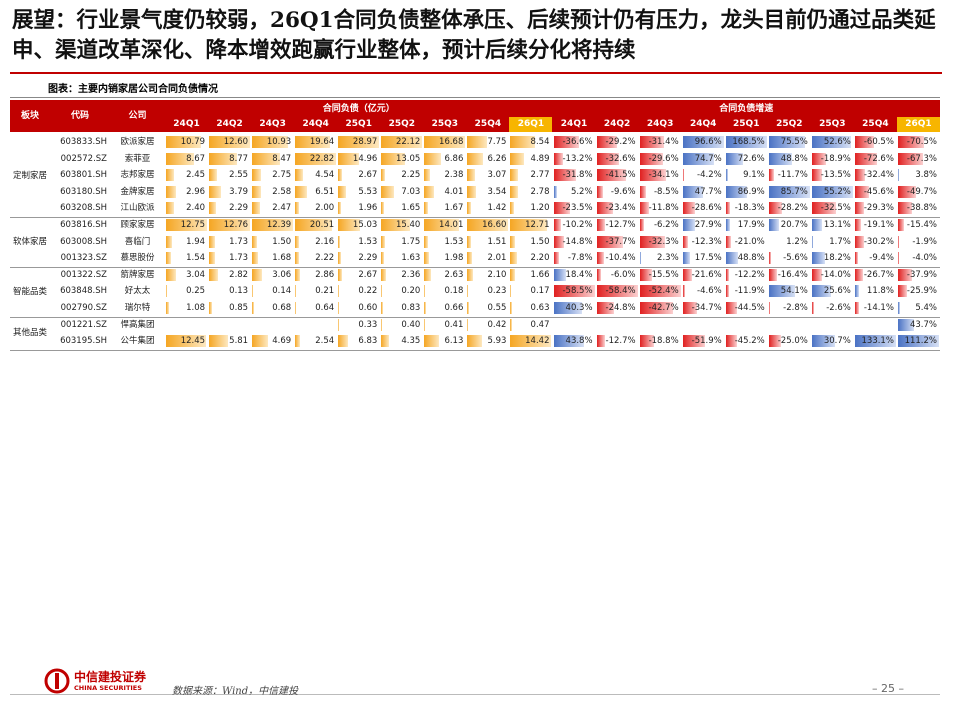 The height and width of the screenshot is (720, 960). What do you see at coordinates (454, 158) in the screenshot?
I see `liability-value: 6.86` at bounding box center [454, 158].